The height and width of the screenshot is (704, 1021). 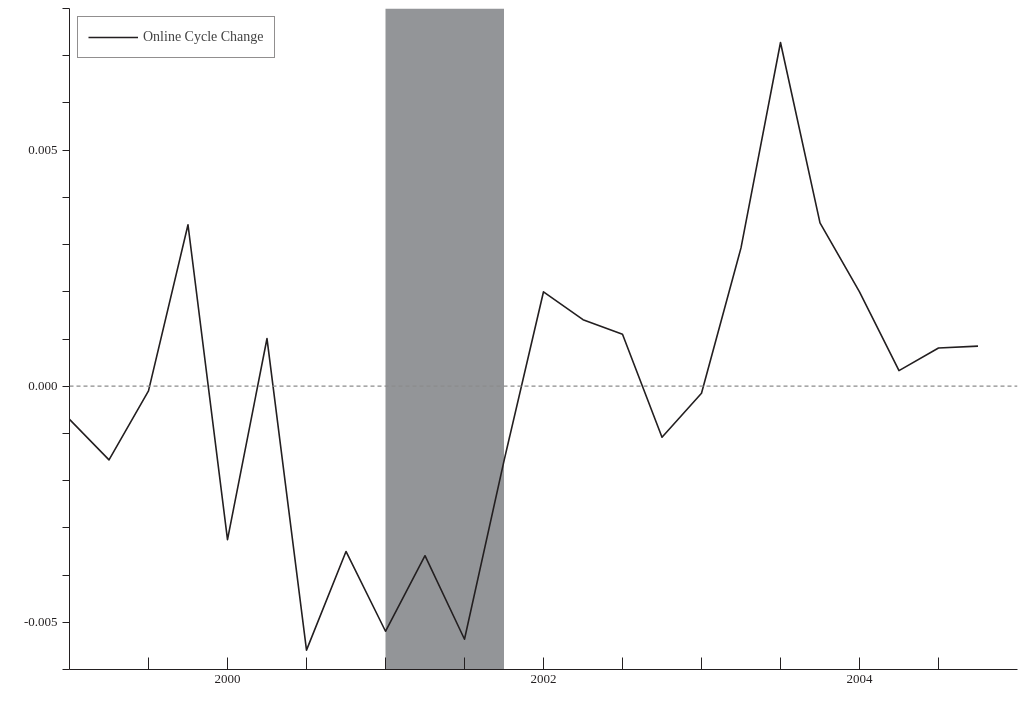 What do you see at coordinates (543, 678) in the screenshot?
I see `x-tick-label: 2002` at bounding box center [543, 678].